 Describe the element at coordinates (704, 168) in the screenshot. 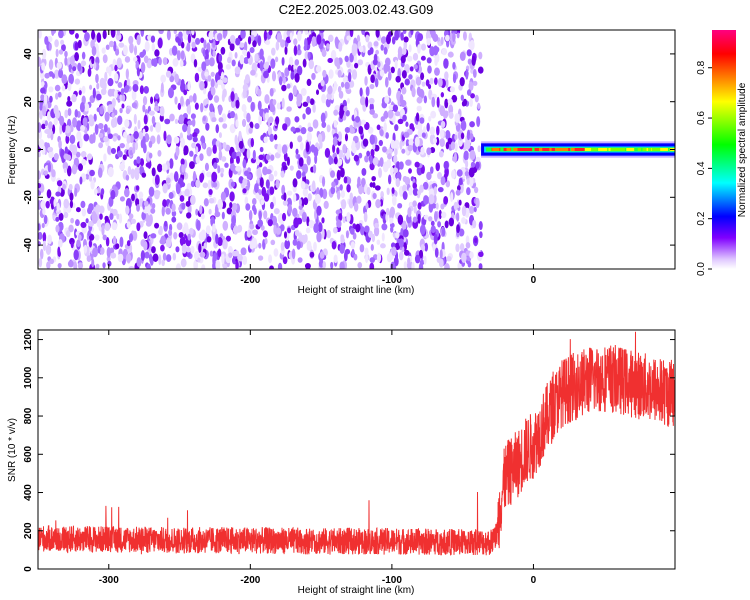

I see `colorbar-ticks: 0.0 0.2 0.4 0.6 0.8` at that location.